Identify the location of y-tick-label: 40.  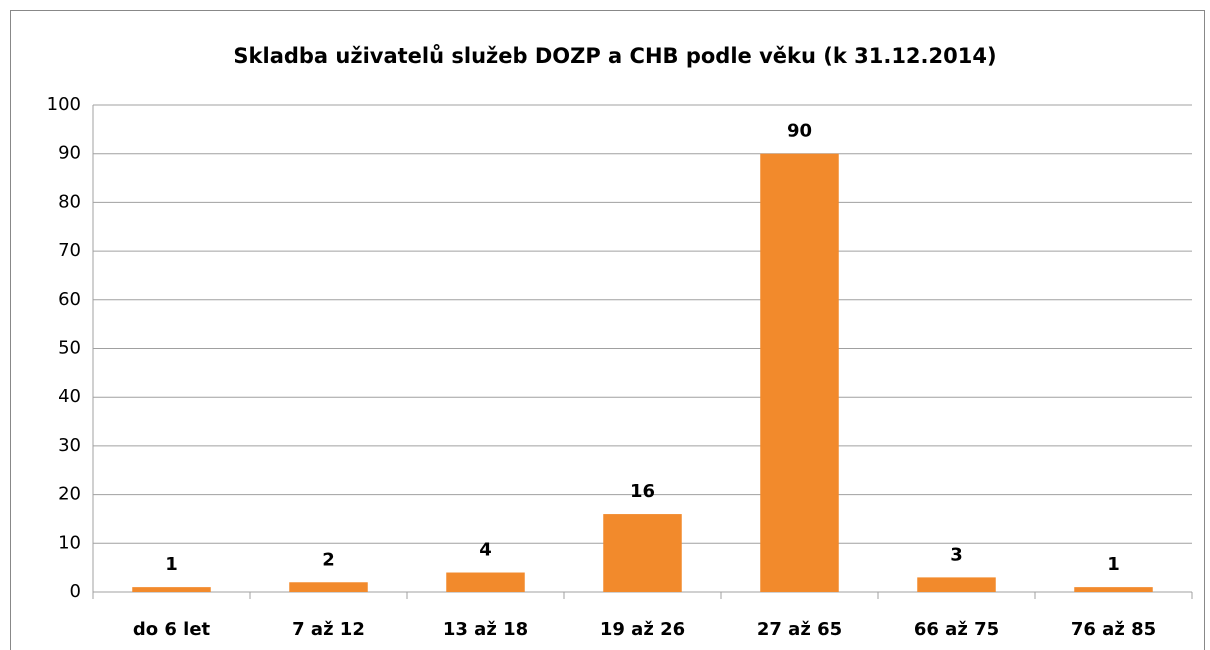
(69, 396).